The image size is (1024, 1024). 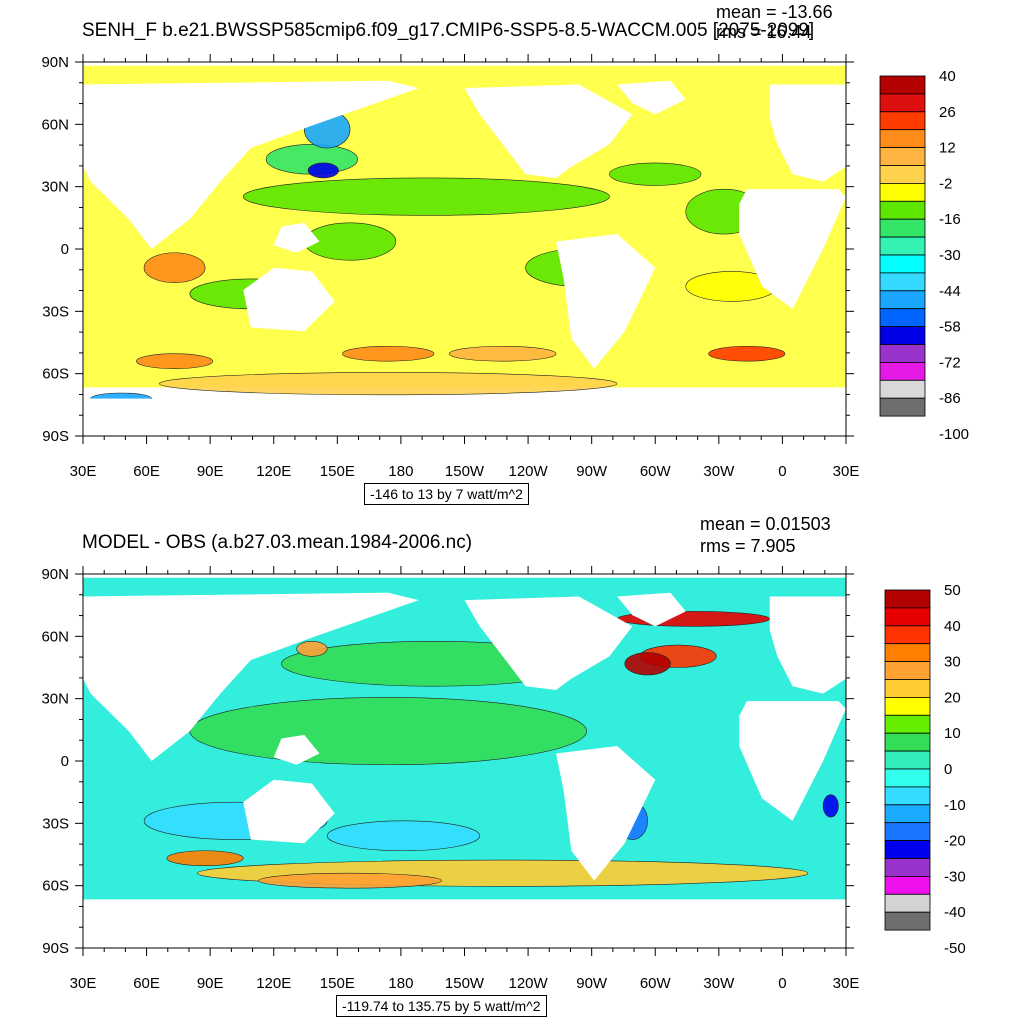 I want to click on colorbar-label: 26, so click(x=947, y=112).